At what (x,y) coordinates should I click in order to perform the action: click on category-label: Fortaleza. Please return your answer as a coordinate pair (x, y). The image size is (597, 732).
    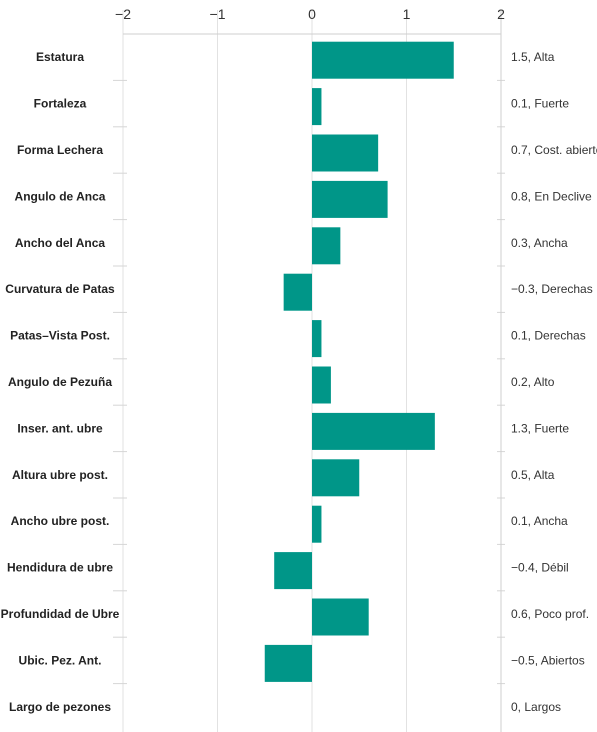
    Looking at the image, I should click on (60, 104).